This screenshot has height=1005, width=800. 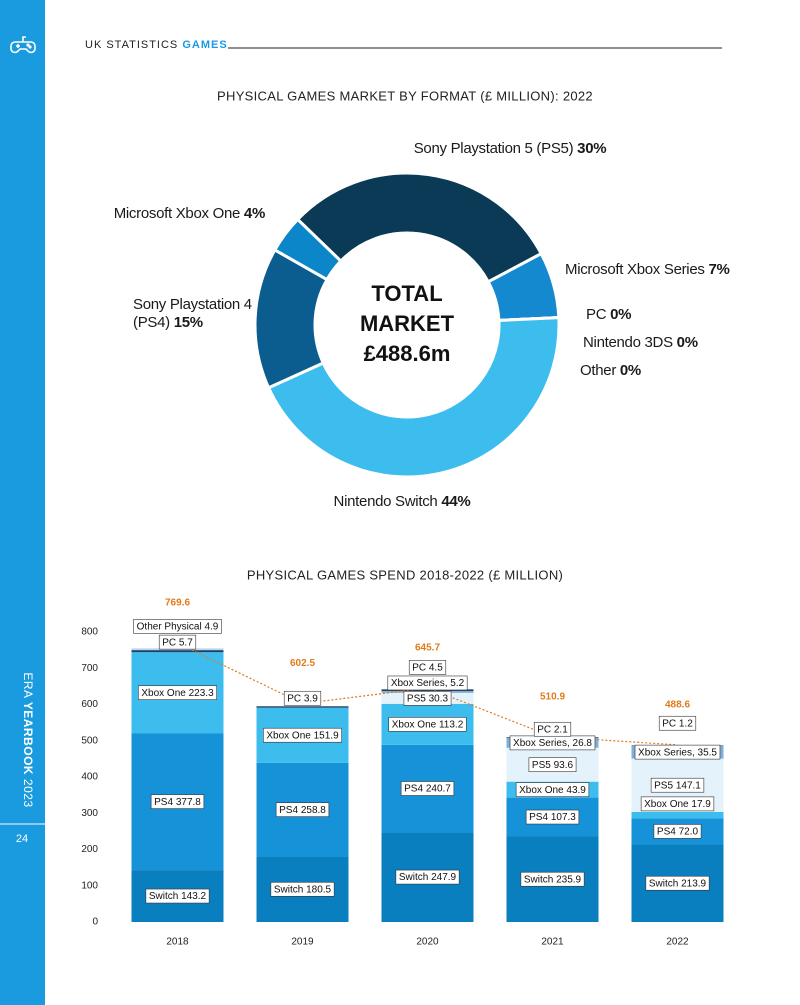 I want to click on label-text: Xbox Series, 5.2, so click(x=428, y=683).